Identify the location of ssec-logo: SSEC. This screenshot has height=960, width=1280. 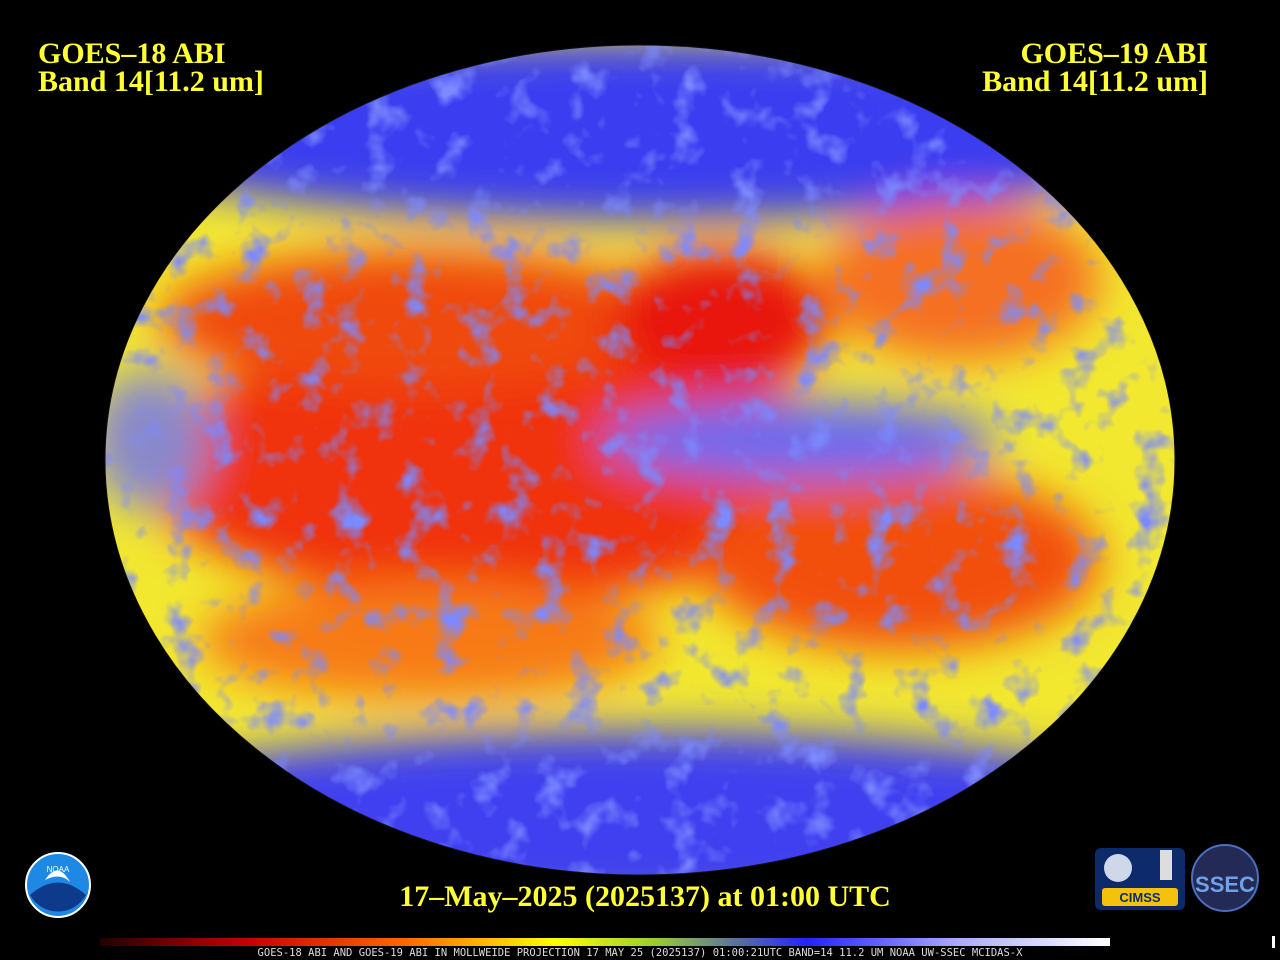
(1225, 878).